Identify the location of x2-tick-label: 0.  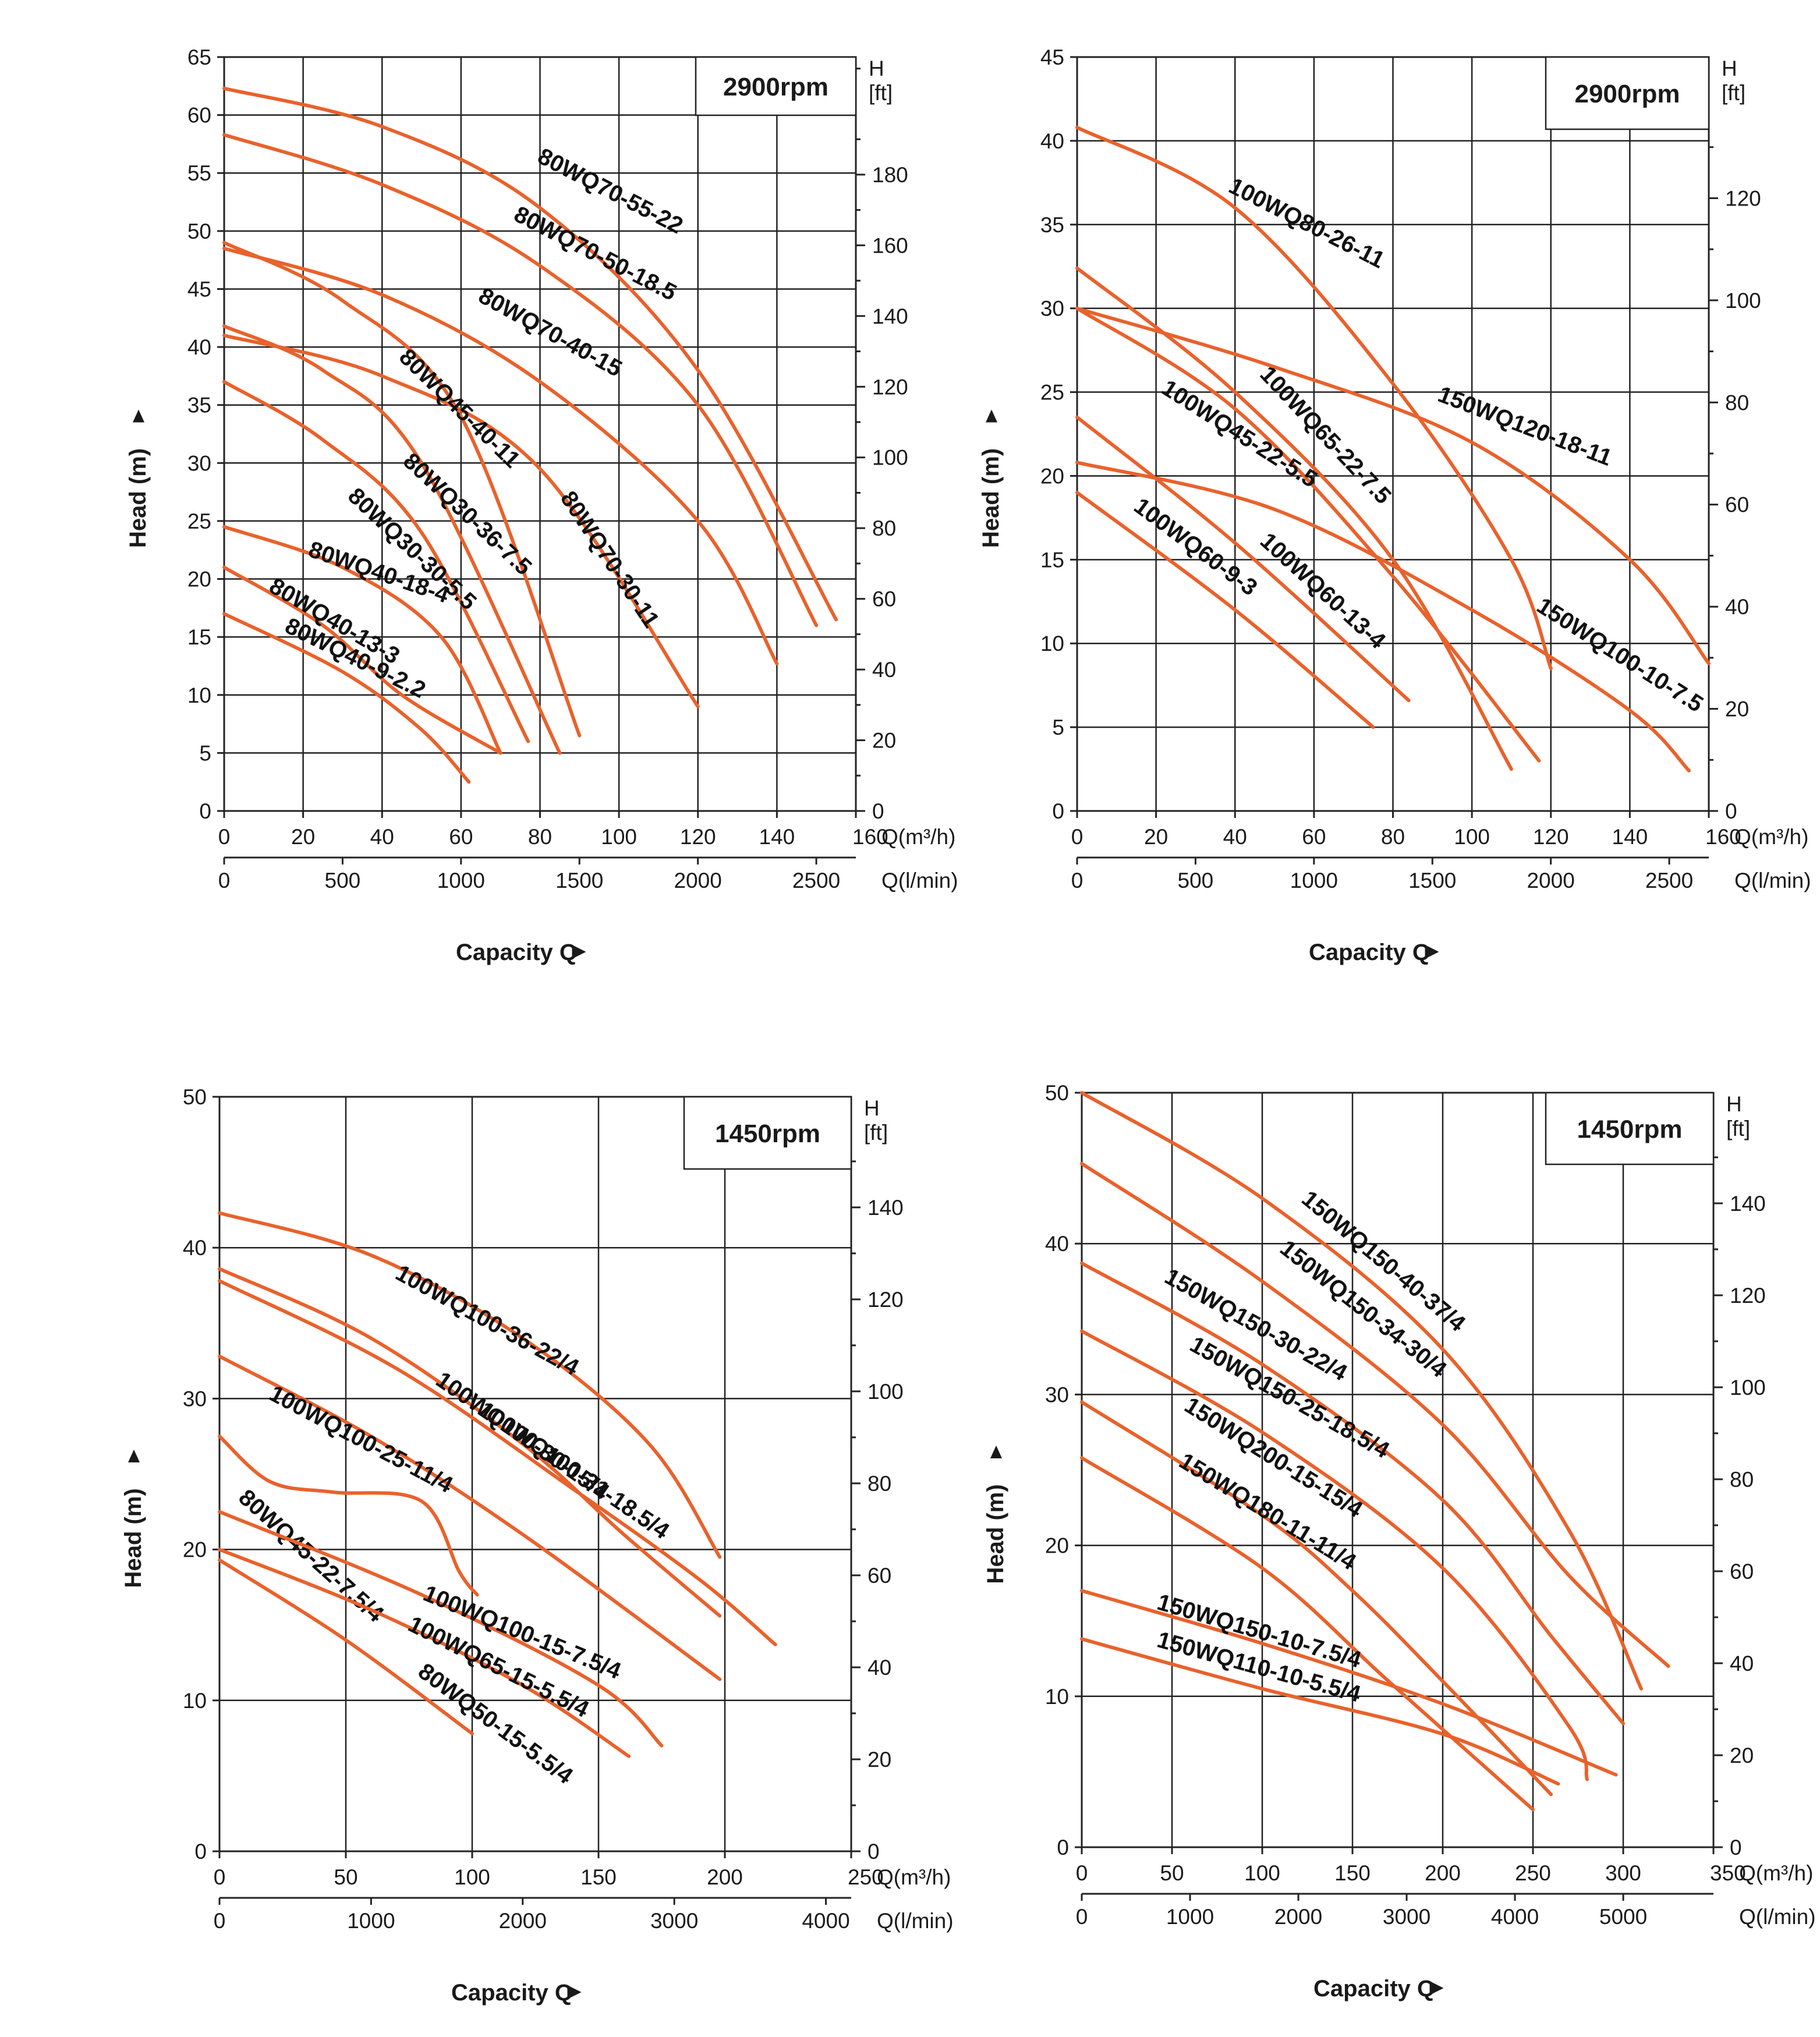
(1077, 880).